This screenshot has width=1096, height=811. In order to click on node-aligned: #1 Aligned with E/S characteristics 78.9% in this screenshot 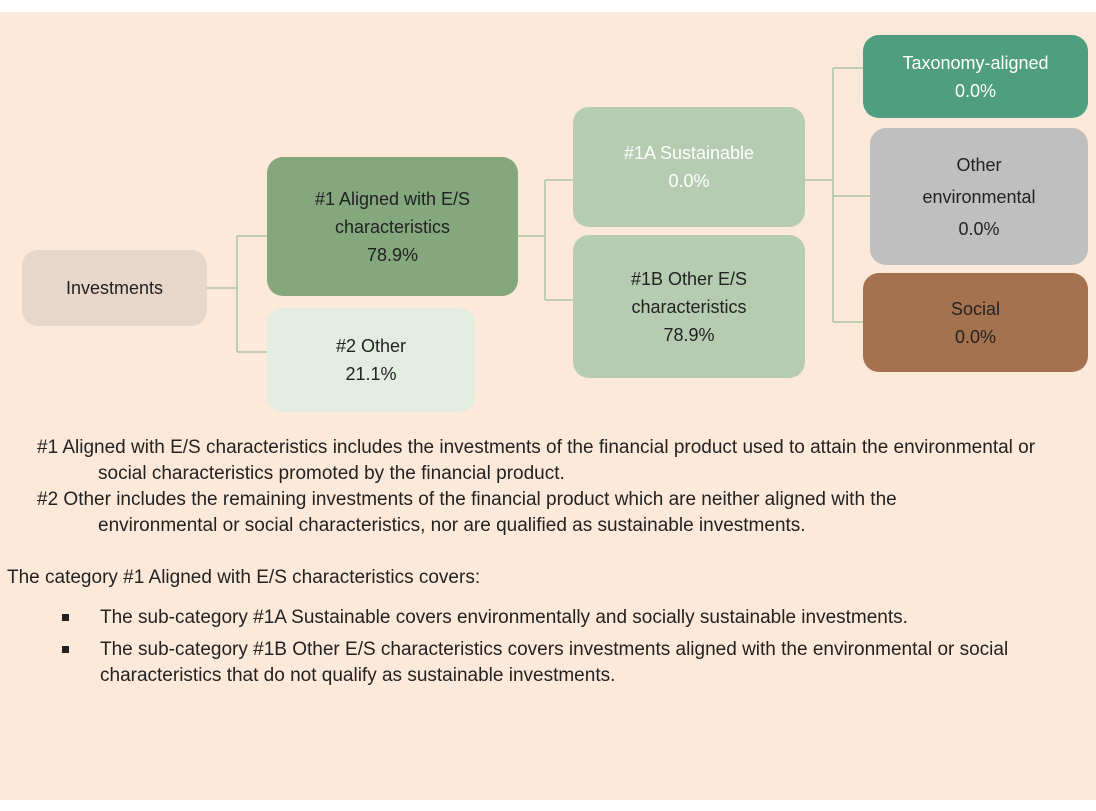, I will do `click(392, 226)`.